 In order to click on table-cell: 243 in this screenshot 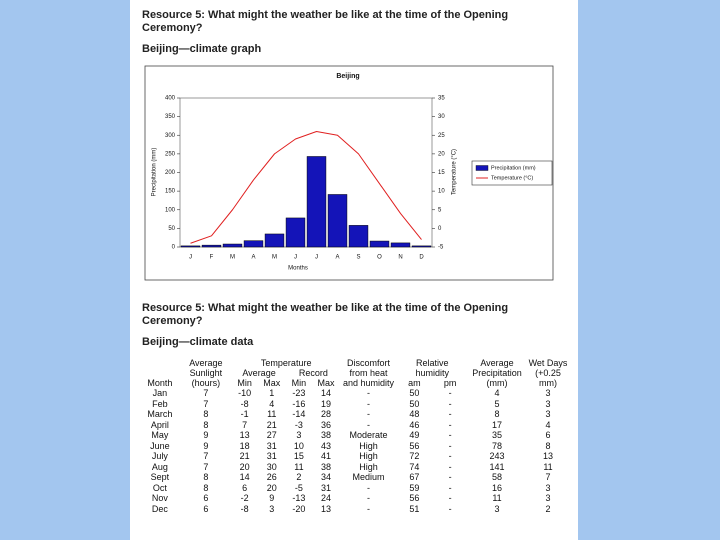, I will do `click(497, 456)`.